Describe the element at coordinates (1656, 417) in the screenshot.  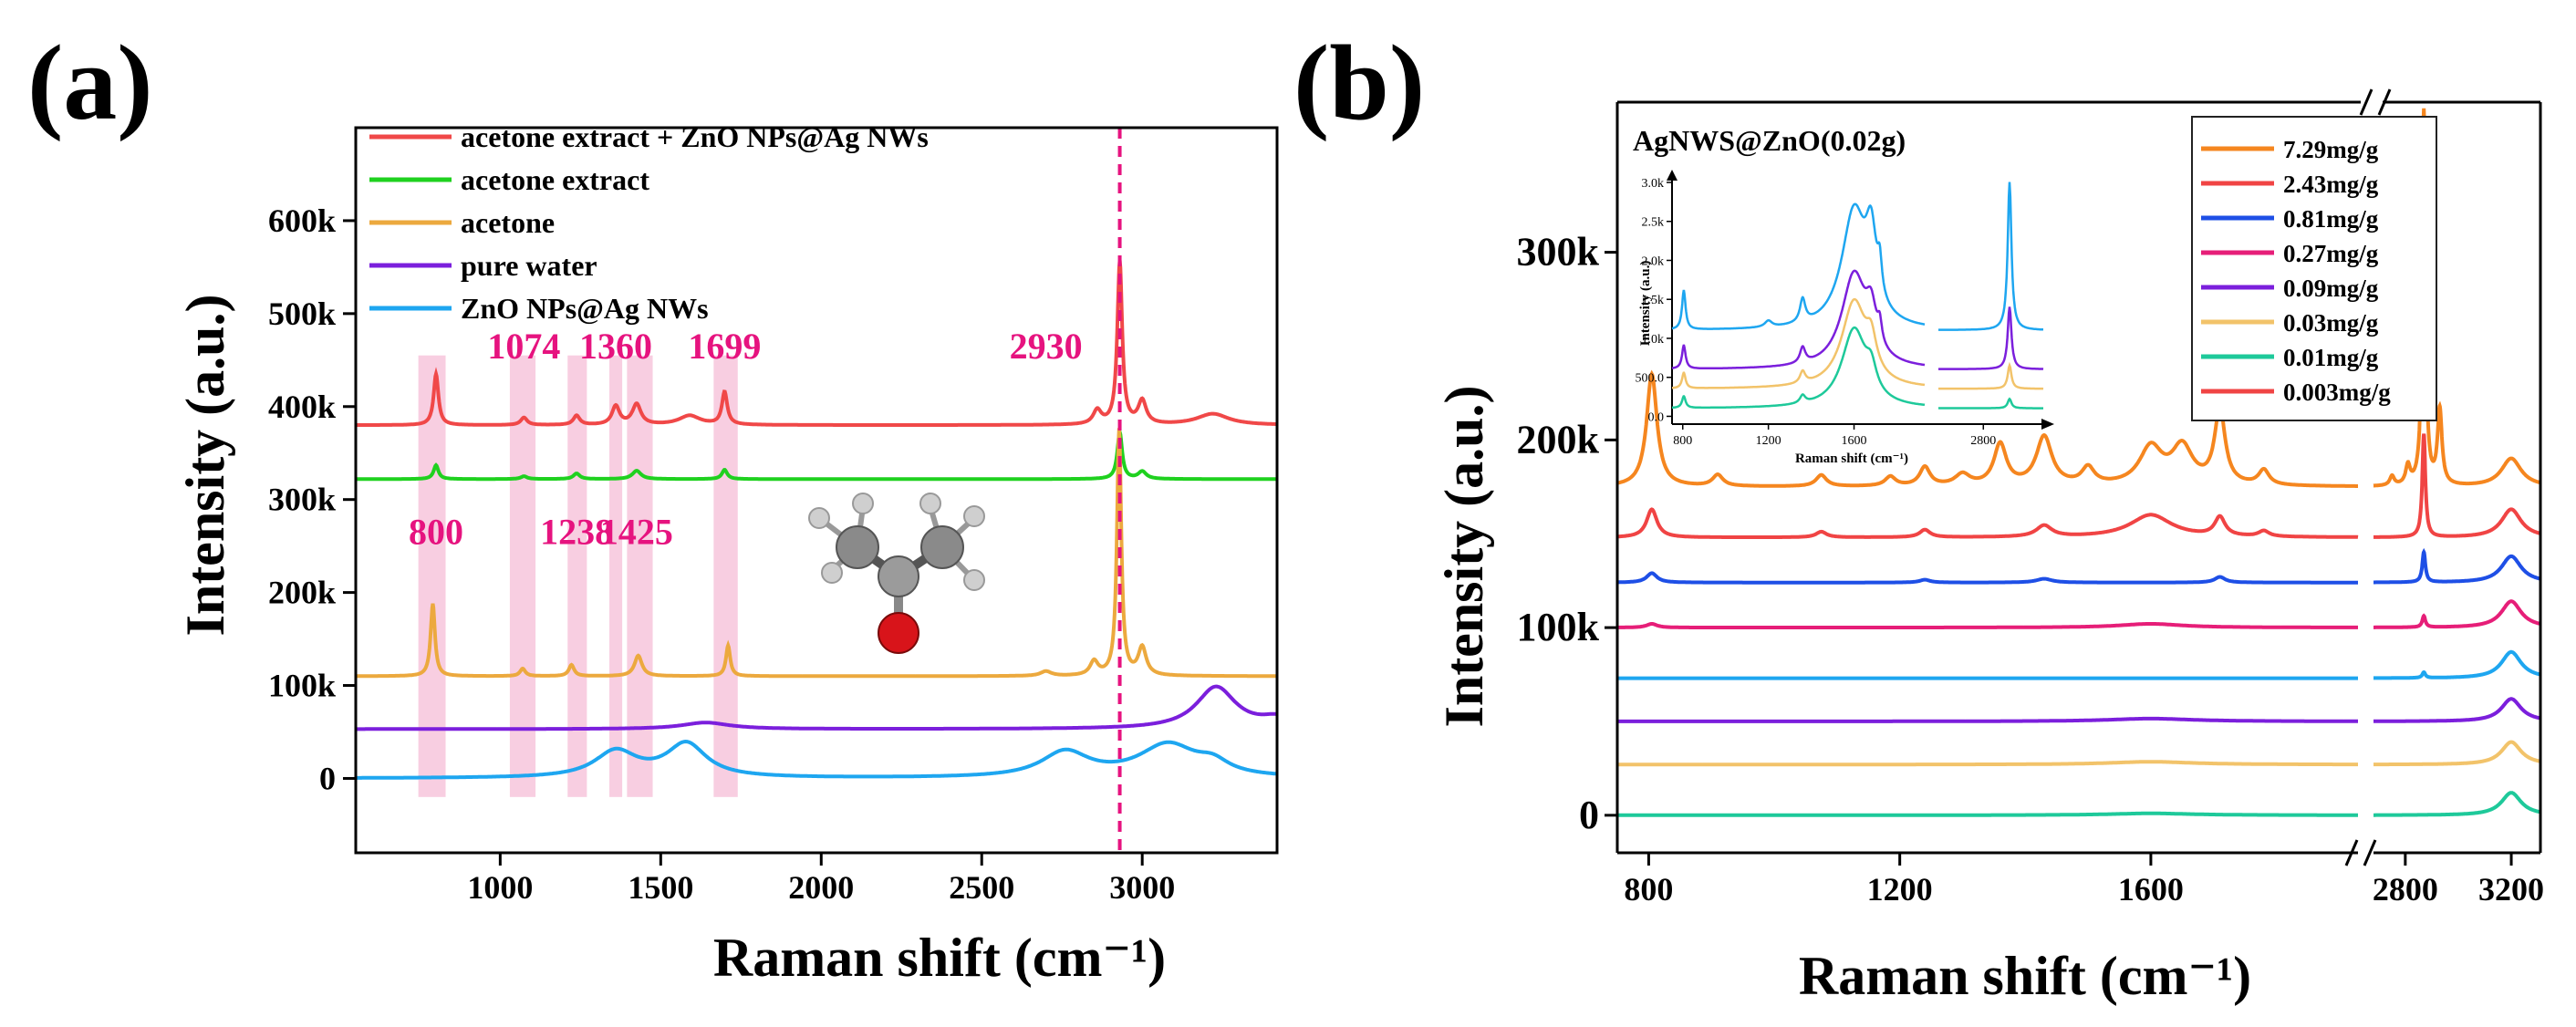
I see `inset-y-tick-label: 0.0` at that location.